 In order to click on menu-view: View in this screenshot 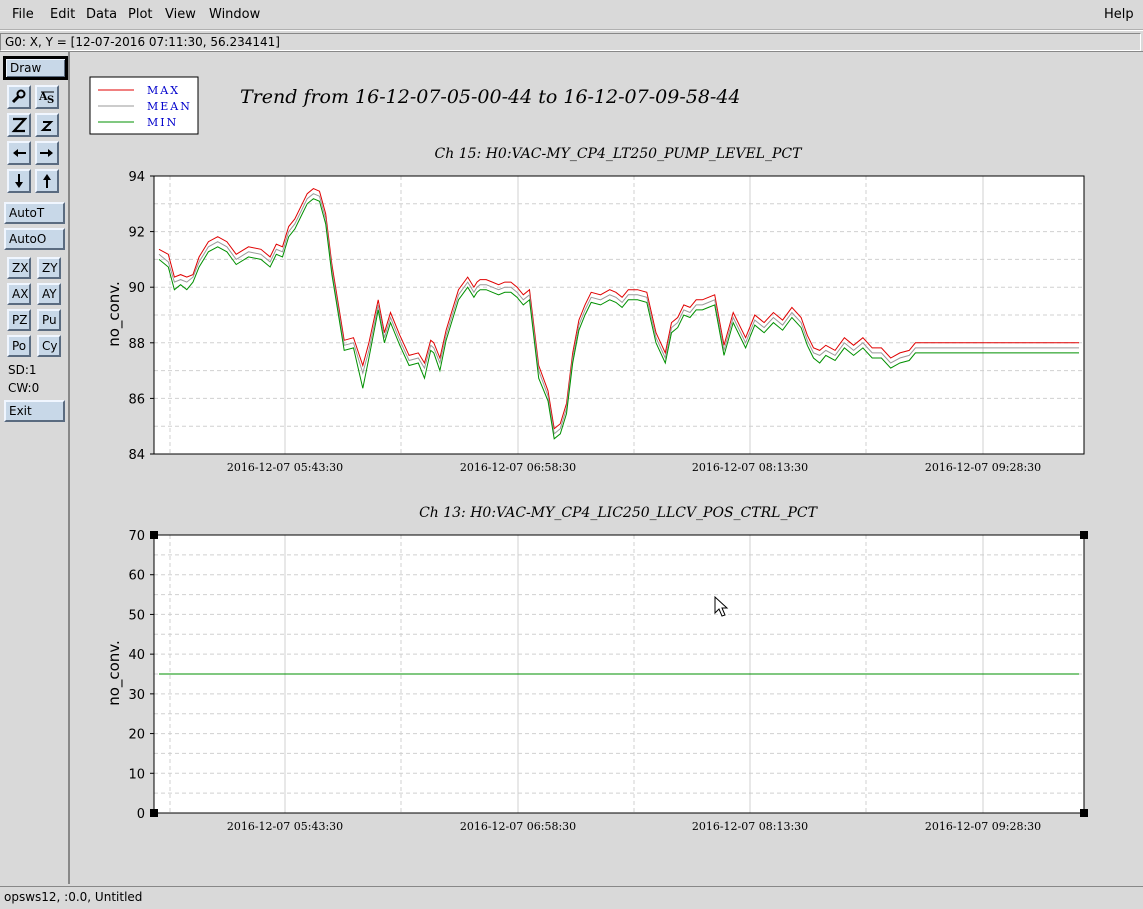, I will do `click(180, 14)`.